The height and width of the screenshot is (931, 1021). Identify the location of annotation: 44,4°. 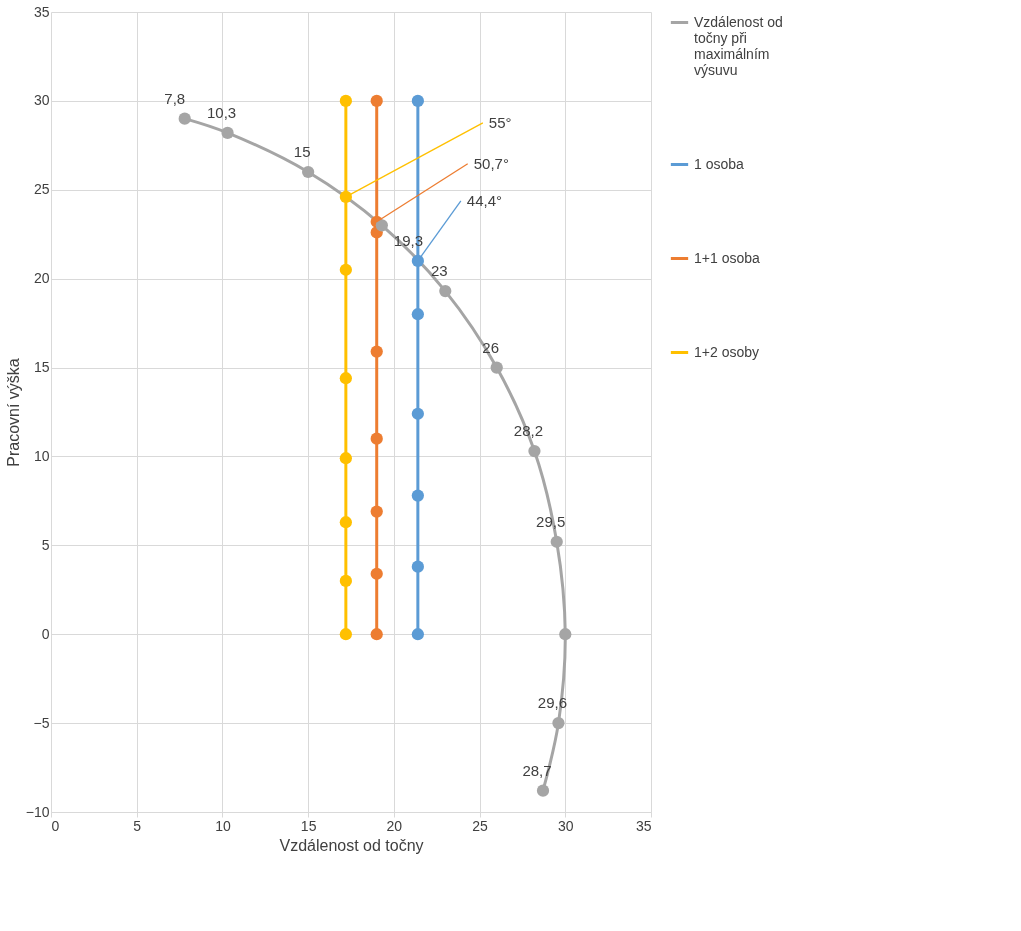
(484, 200).